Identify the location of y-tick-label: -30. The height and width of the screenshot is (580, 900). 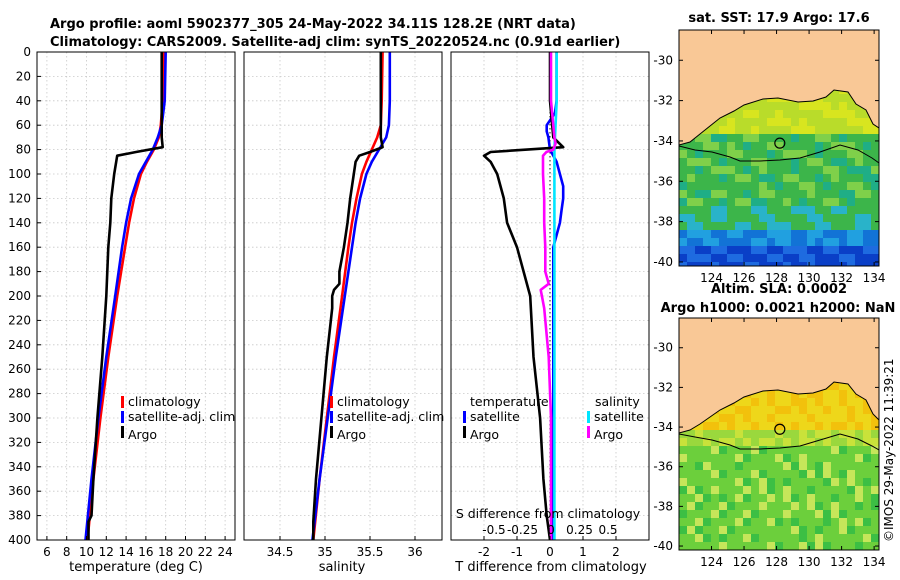
(663, 60).